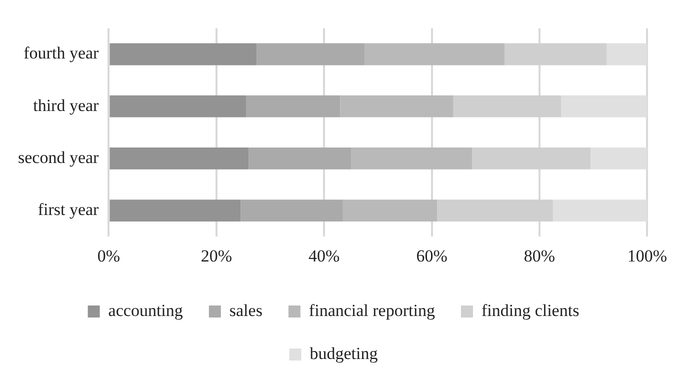 The height and width of the screenshot is (381, 685). What do you see at coordinates (647, 256) in the screenshot?
I see `x-tick-label: 100%` at bounding box center [647, 256].